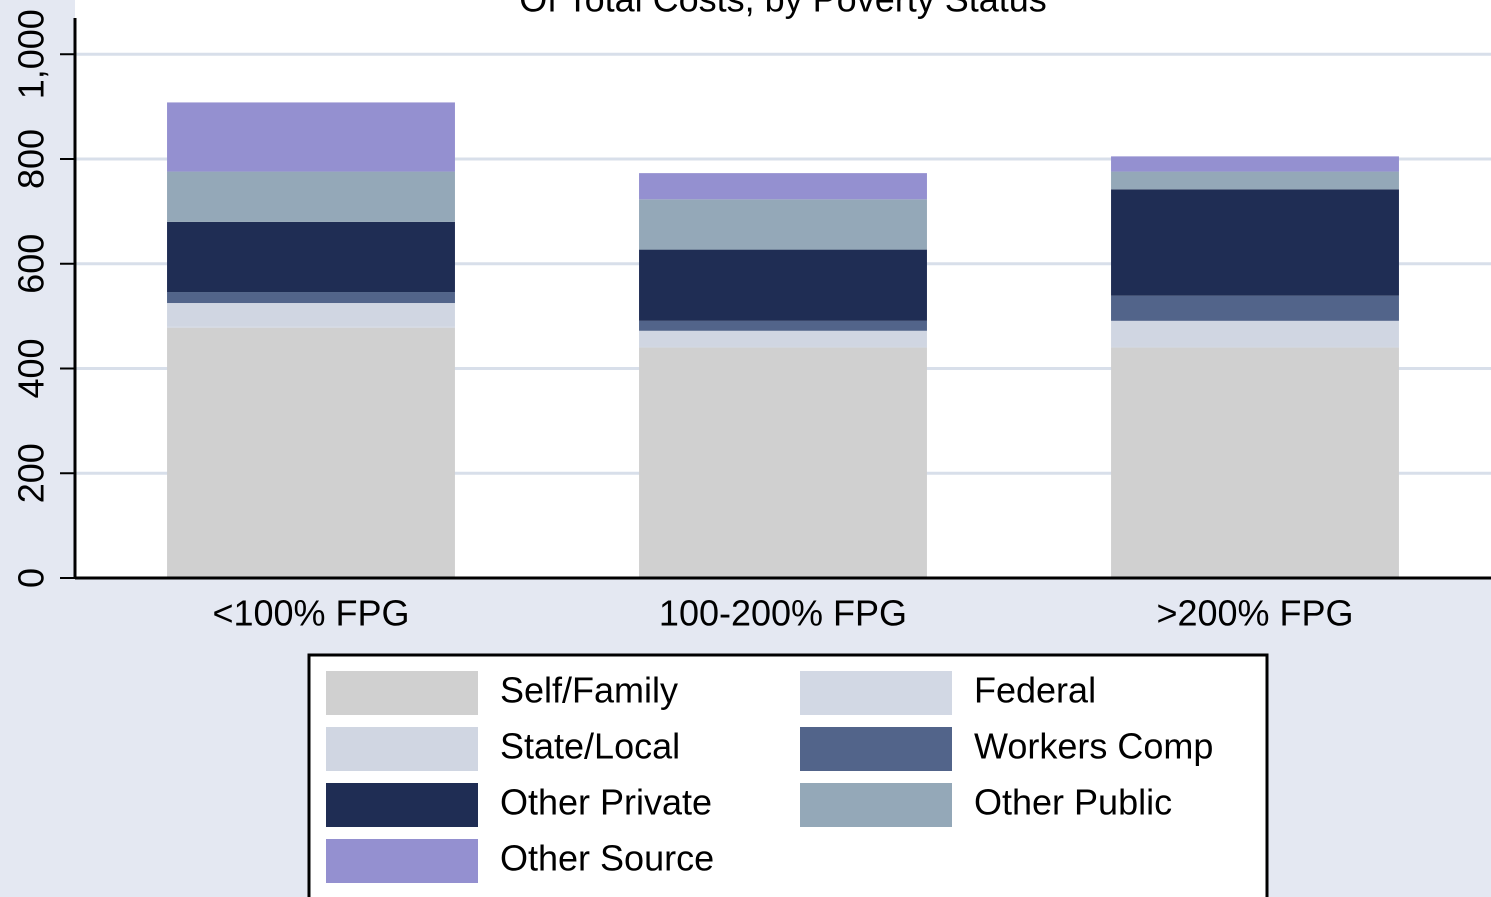 This screenshot has height=897, width=1491. I want to click on legend-label: Other Private, so click(606, 802).